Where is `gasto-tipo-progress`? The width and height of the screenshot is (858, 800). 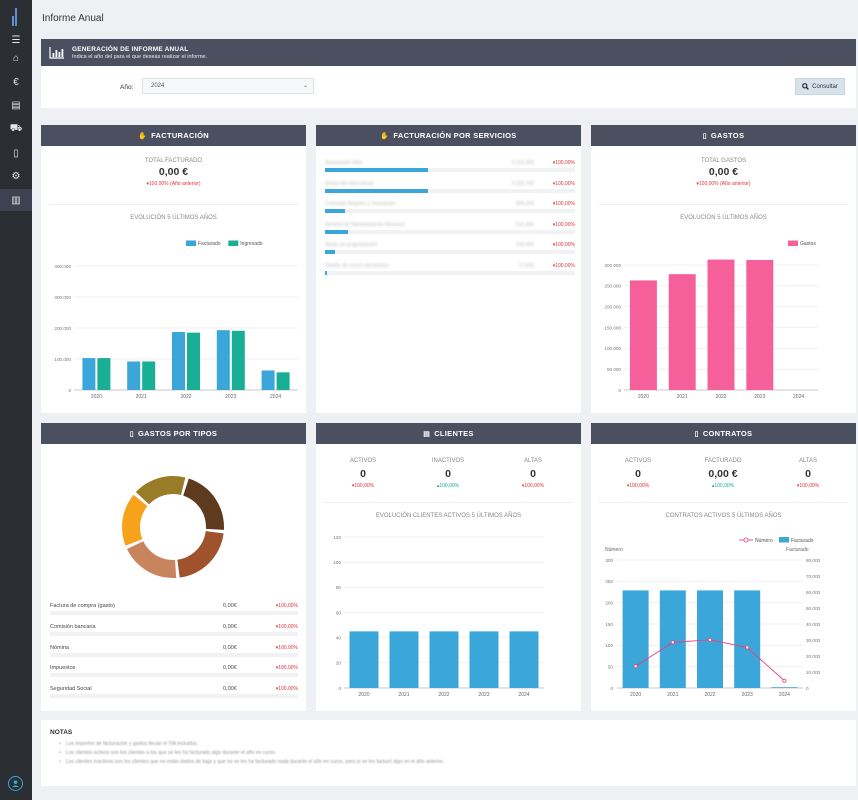 gasto-tipo-progress is located at coordinates (174, 696).